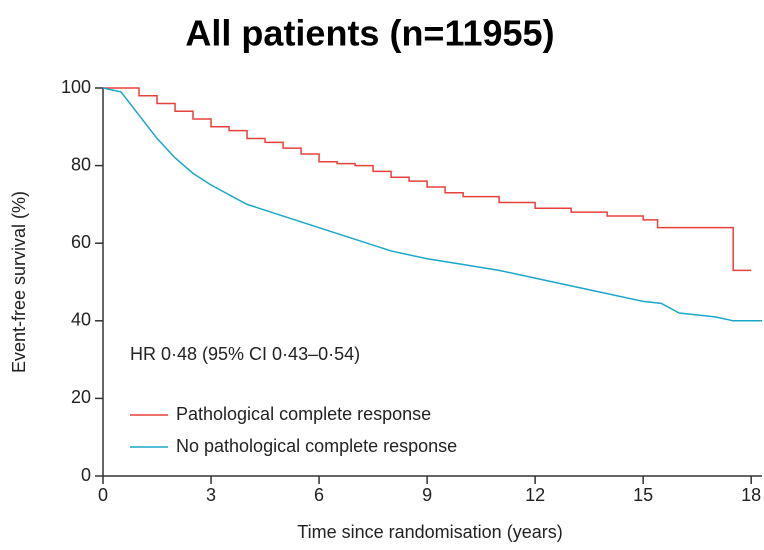  I want to click on chart-title: All patients (n=11955), so click(369, 33).